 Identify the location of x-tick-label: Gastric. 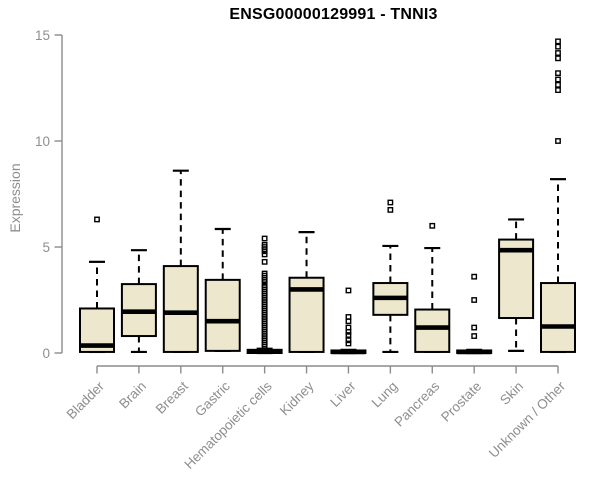
(212, 398).